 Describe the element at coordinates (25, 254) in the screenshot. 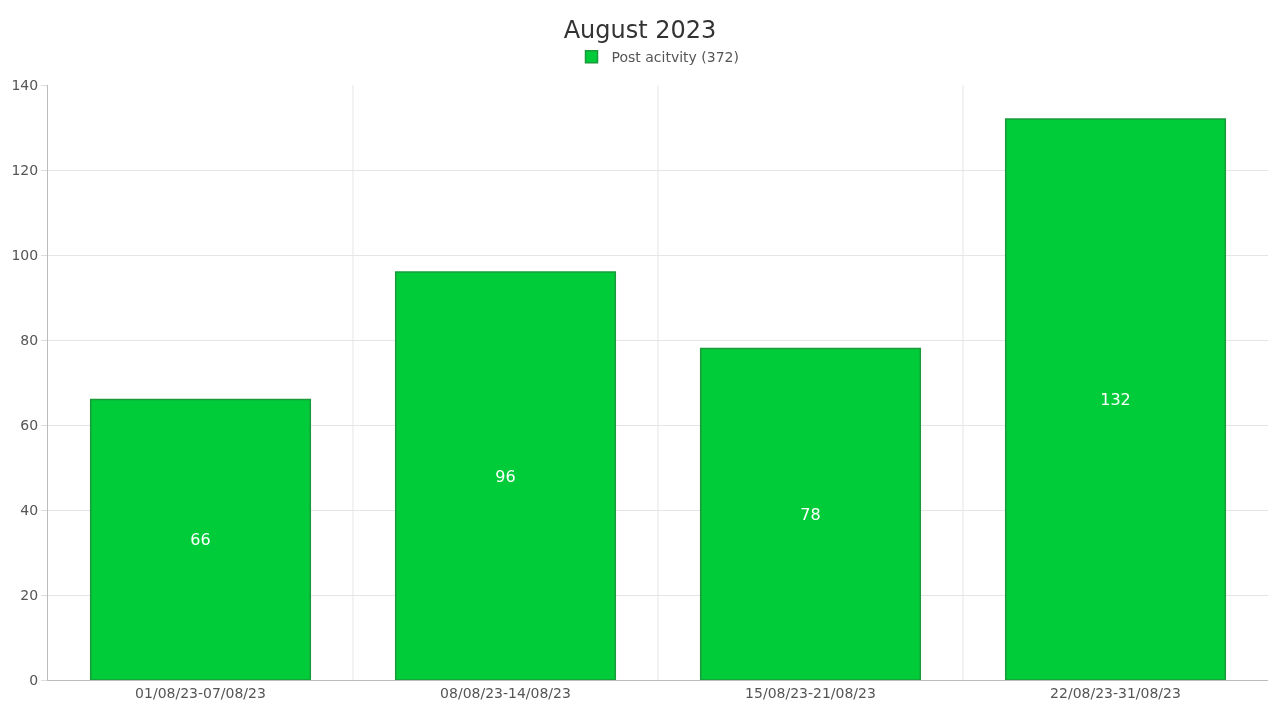

I see `y-tick-label: 100` at that location.